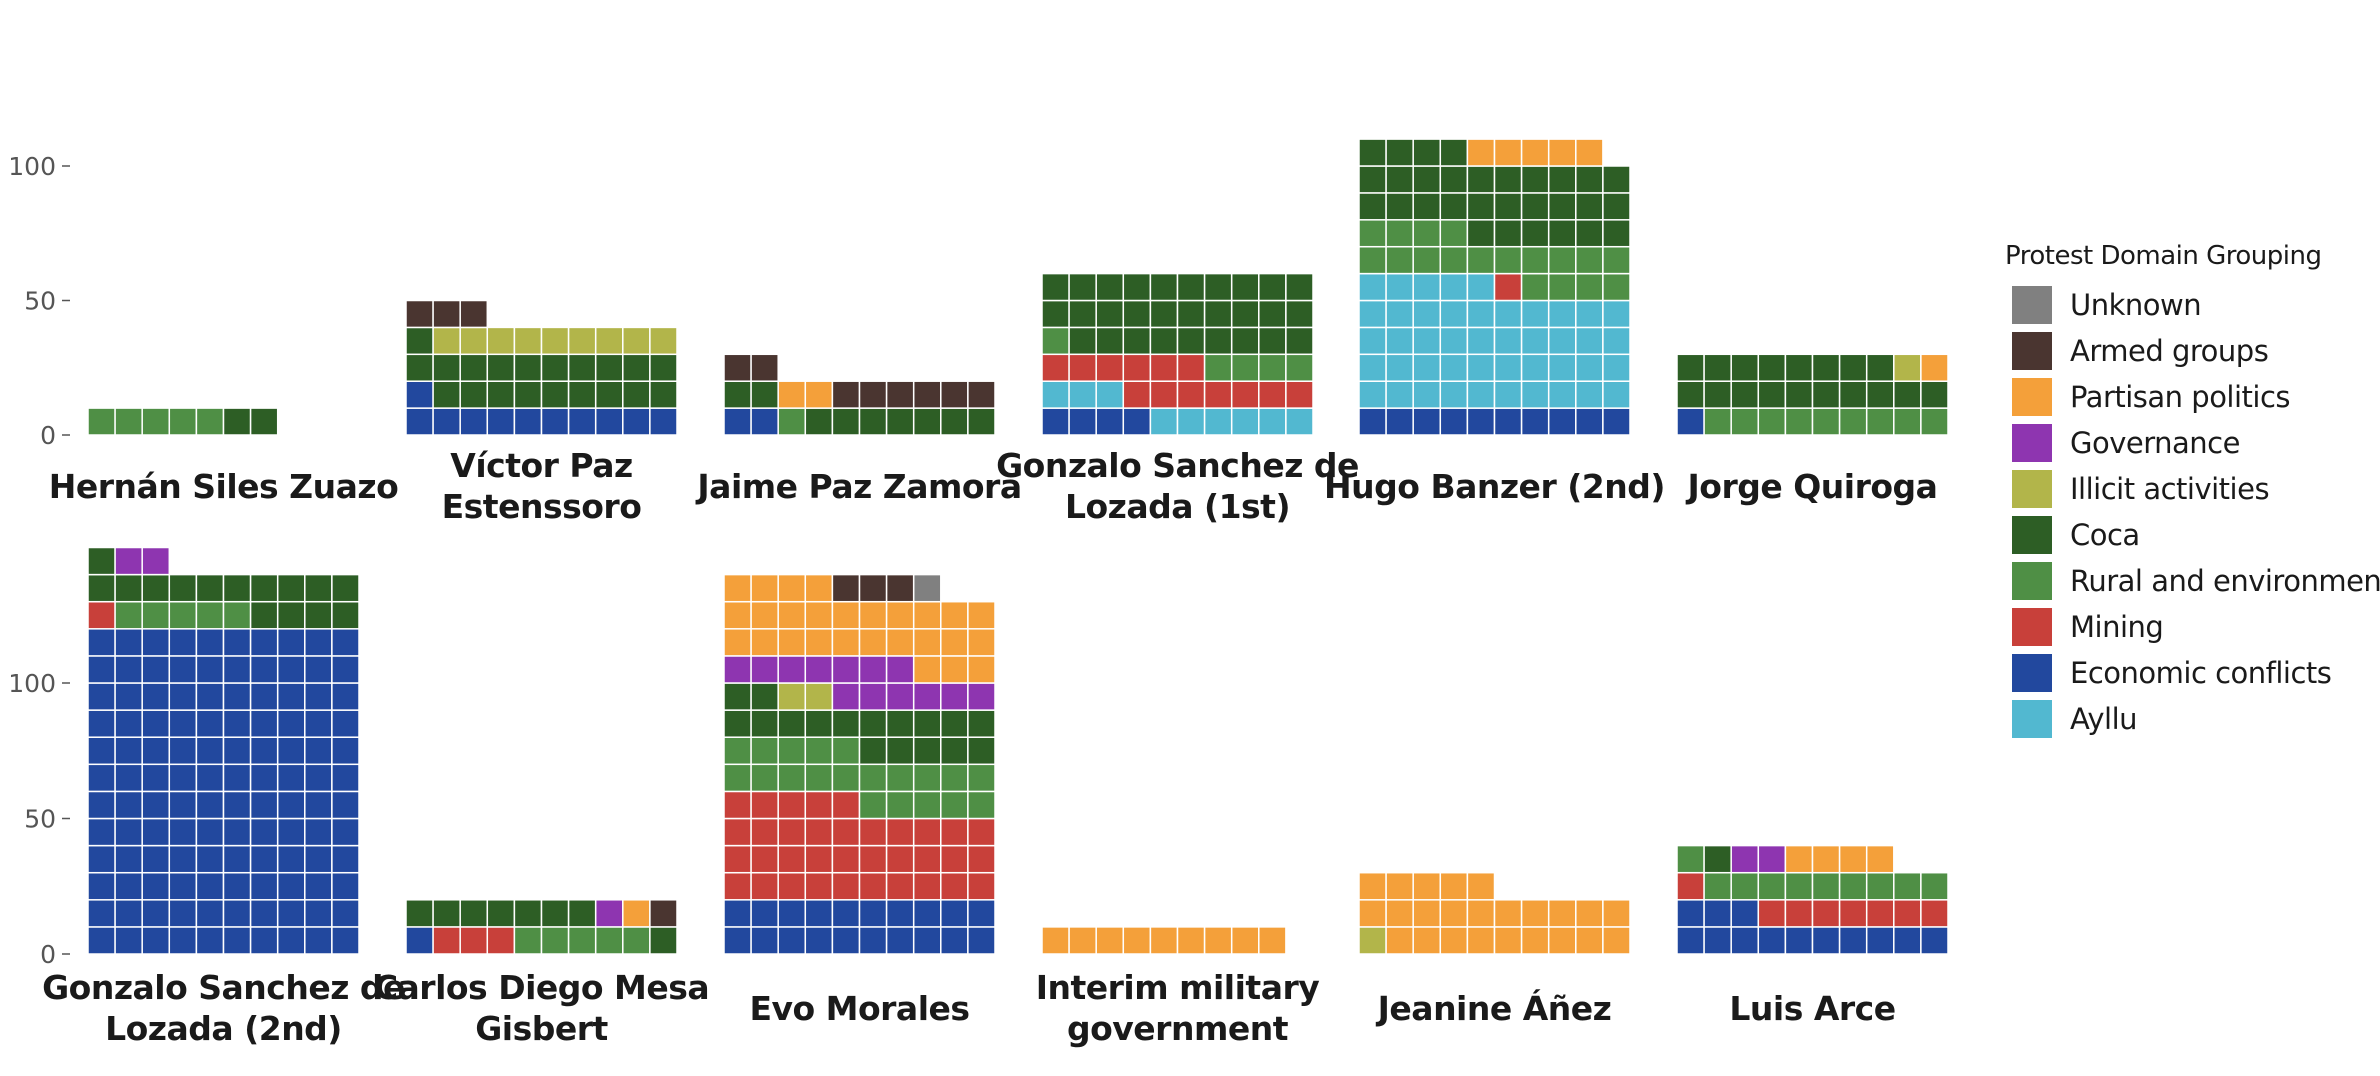 Image resolution: width=2380 pixels, height=1076 pixels. What do you see at coordinates (2032, 443) in the screenshot?
I see `legend-swatch-governance` at bounding box center [2032, 443].